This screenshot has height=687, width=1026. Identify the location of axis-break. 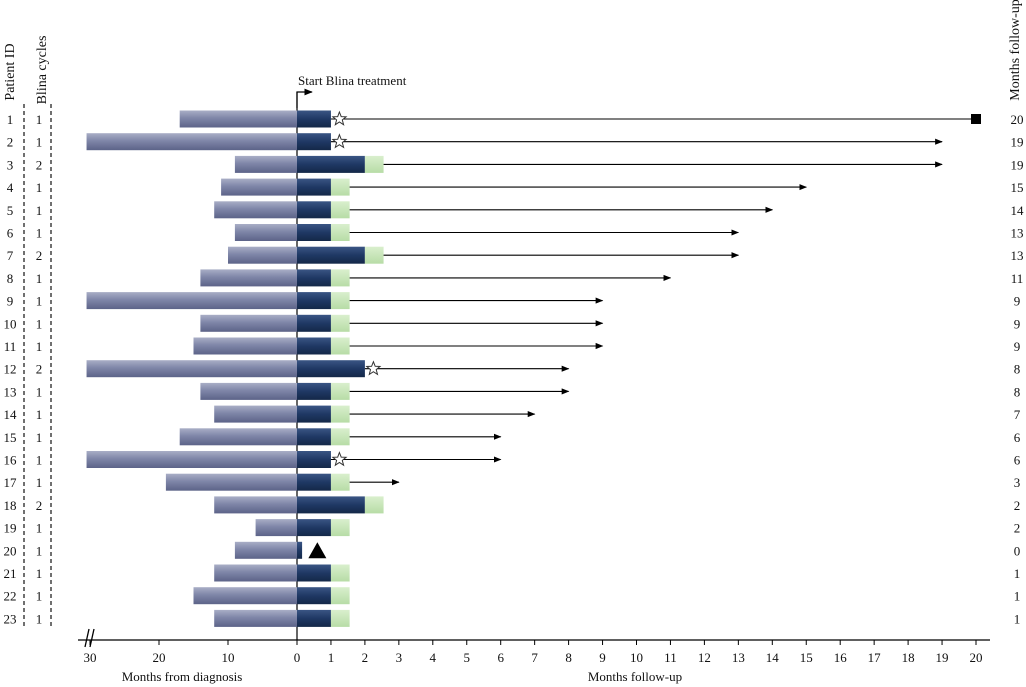
(89, 638).